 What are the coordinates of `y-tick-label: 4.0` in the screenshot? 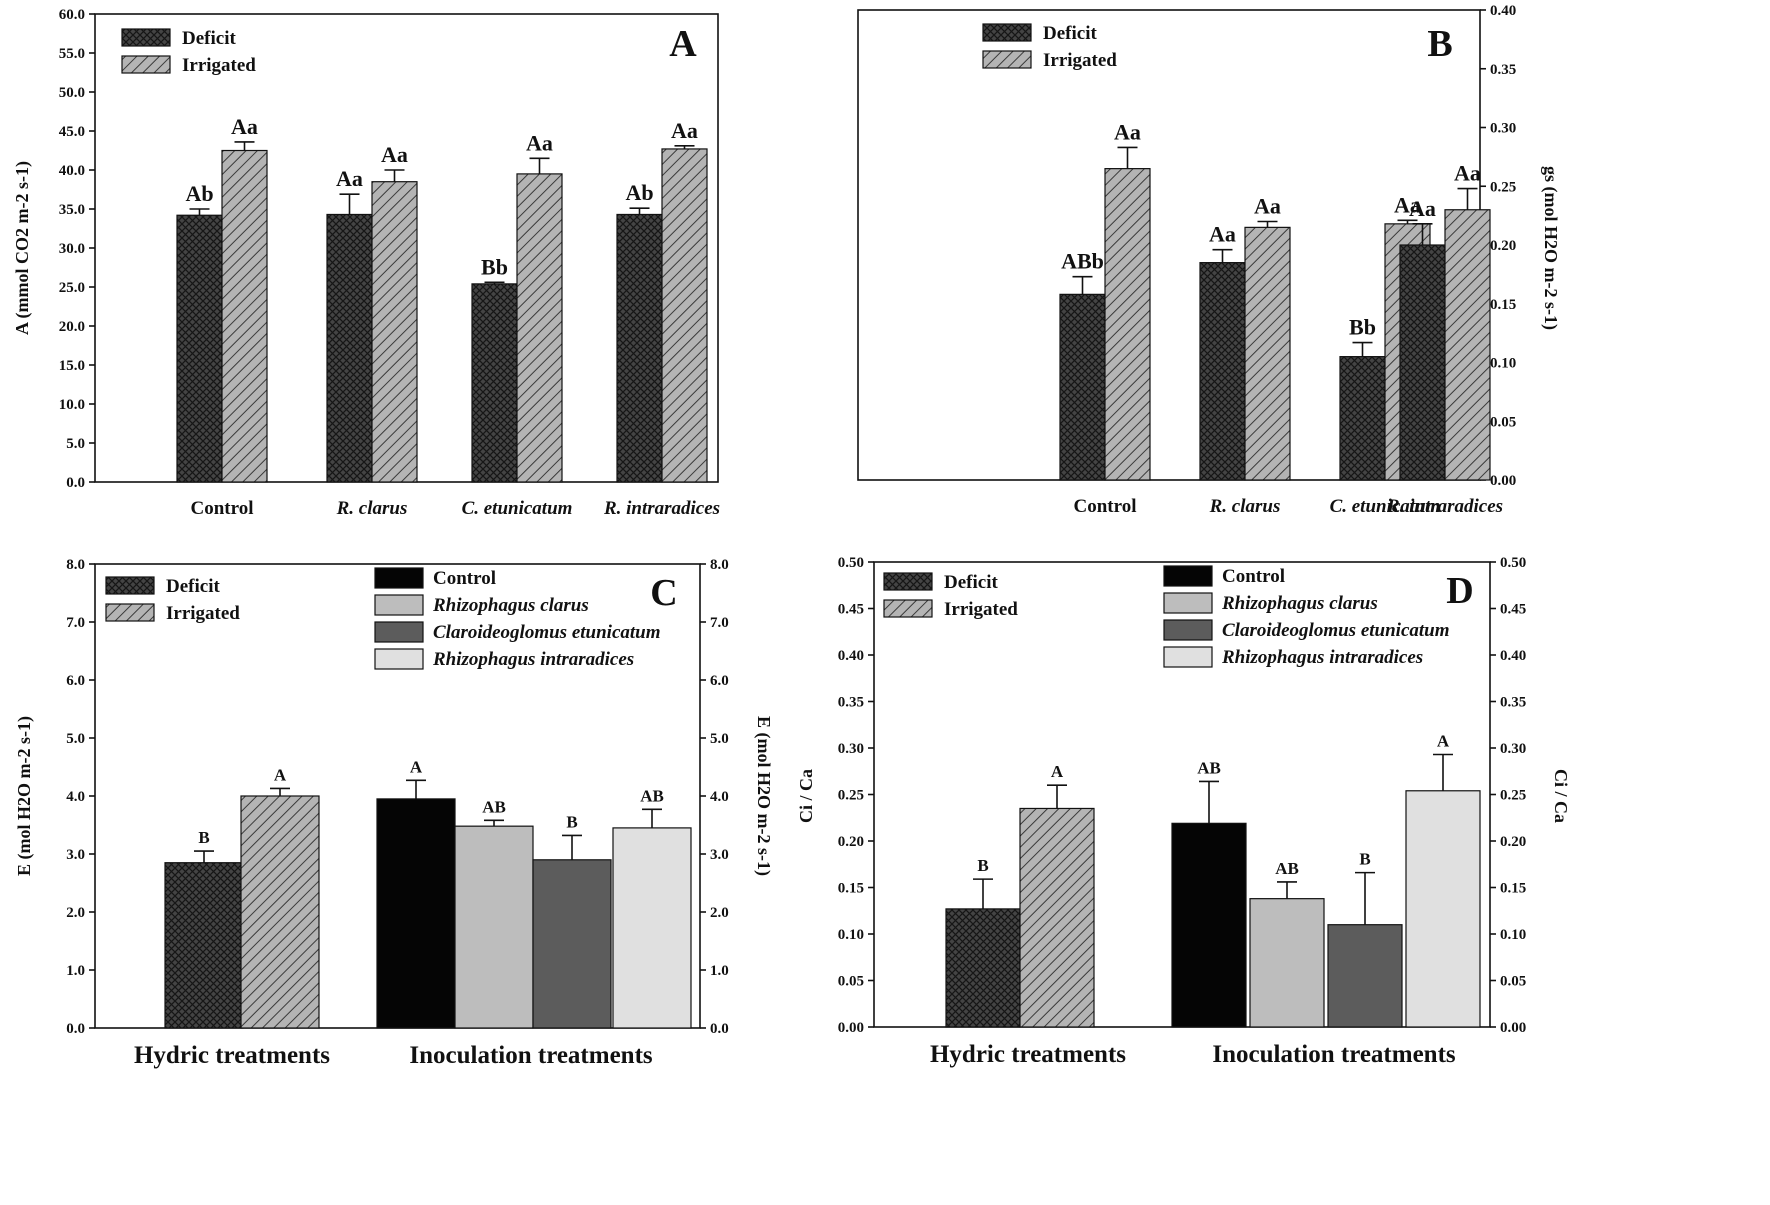 It's located at (75, 797).